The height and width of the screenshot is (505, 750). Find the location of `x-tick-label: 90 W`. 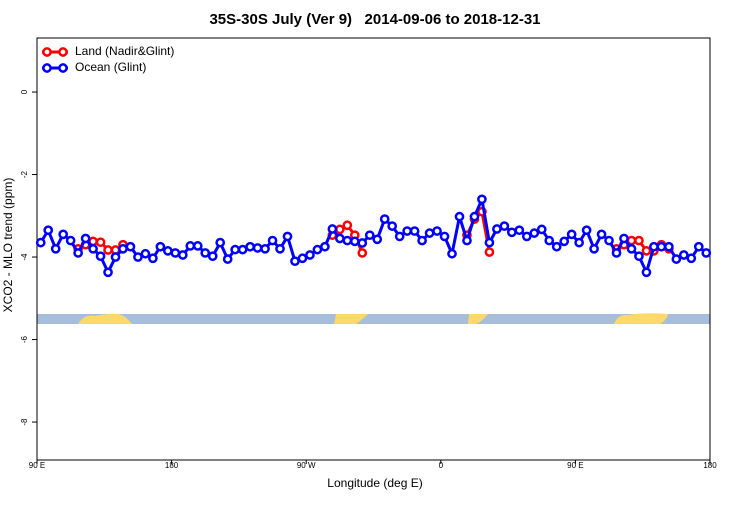

x-tick-label: 90 W is located at coordinates (306, 465).